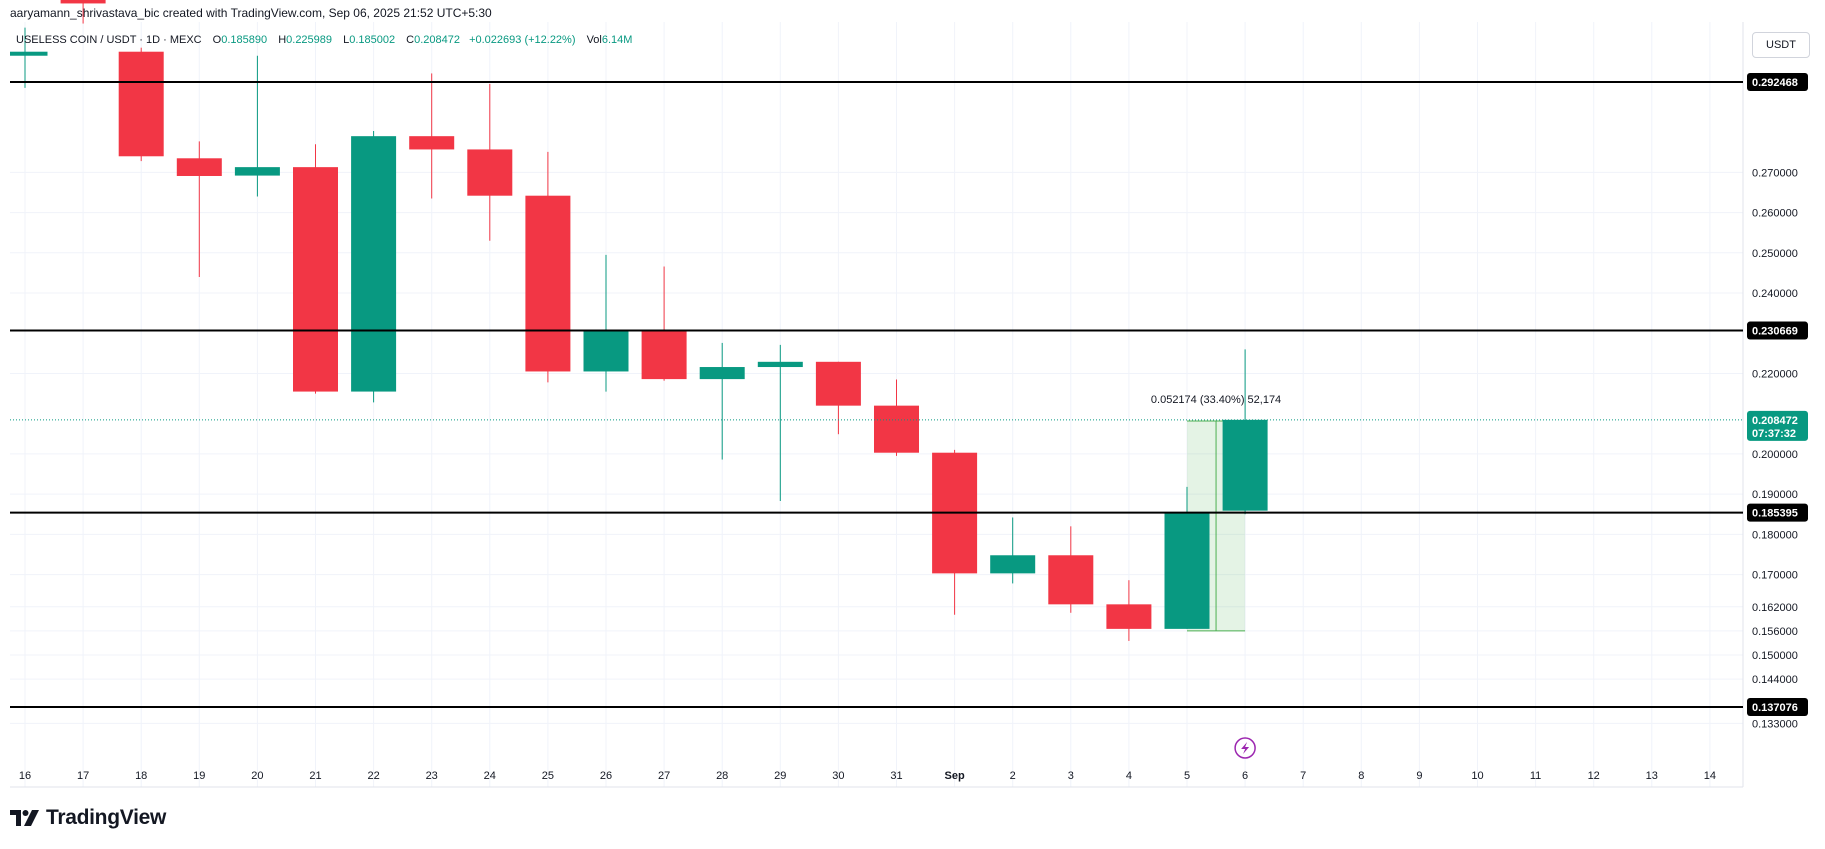  I want to click on price-tick-label: 0.180000, so click(1775, 535).